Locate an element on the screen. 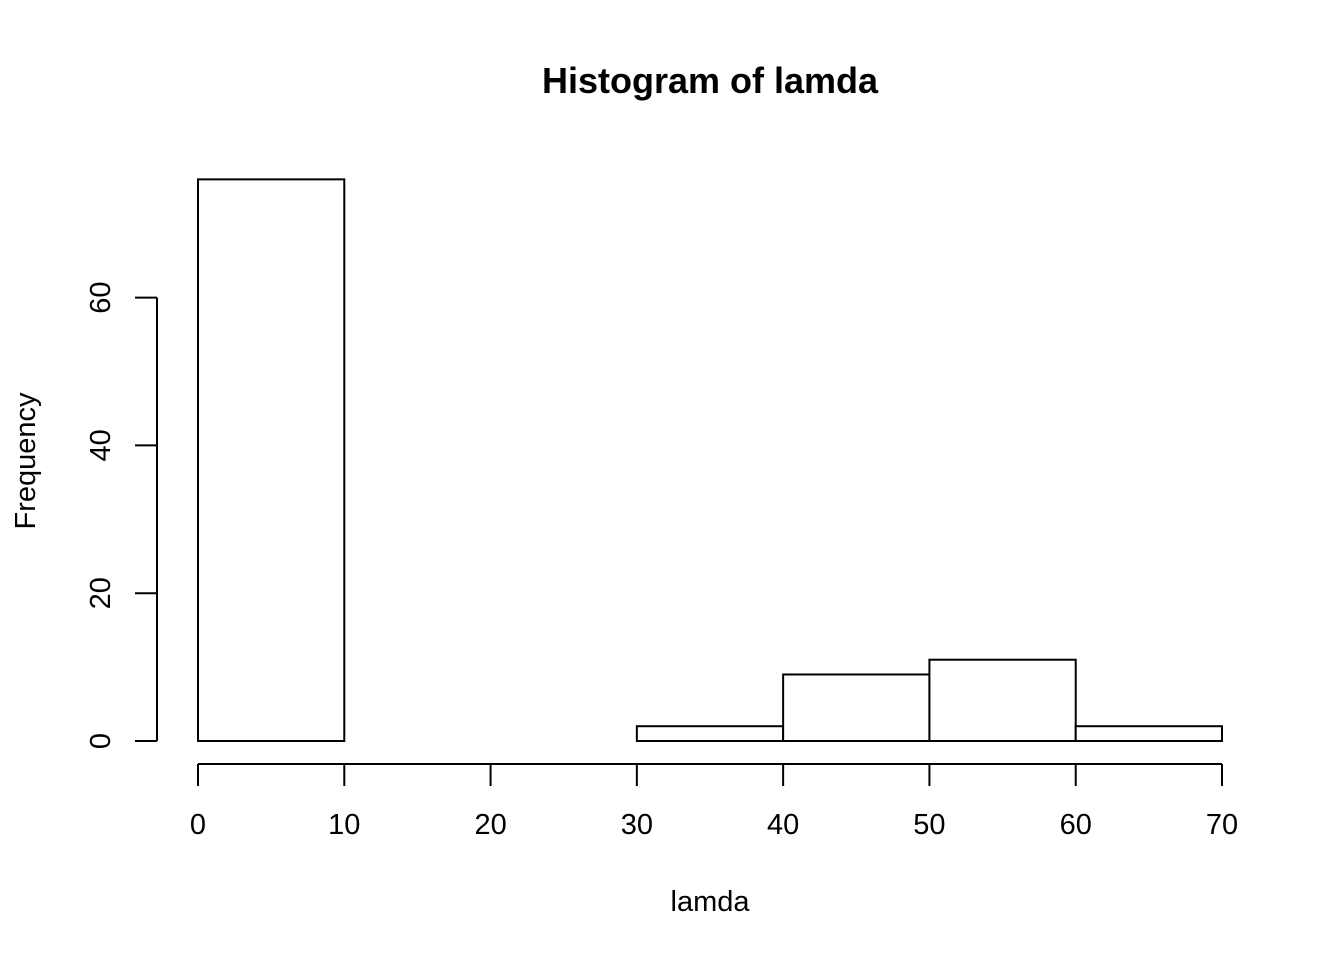 The image size is (1344, 960). chart-title: Histogram of lamda is located at coordinates (710, 80).